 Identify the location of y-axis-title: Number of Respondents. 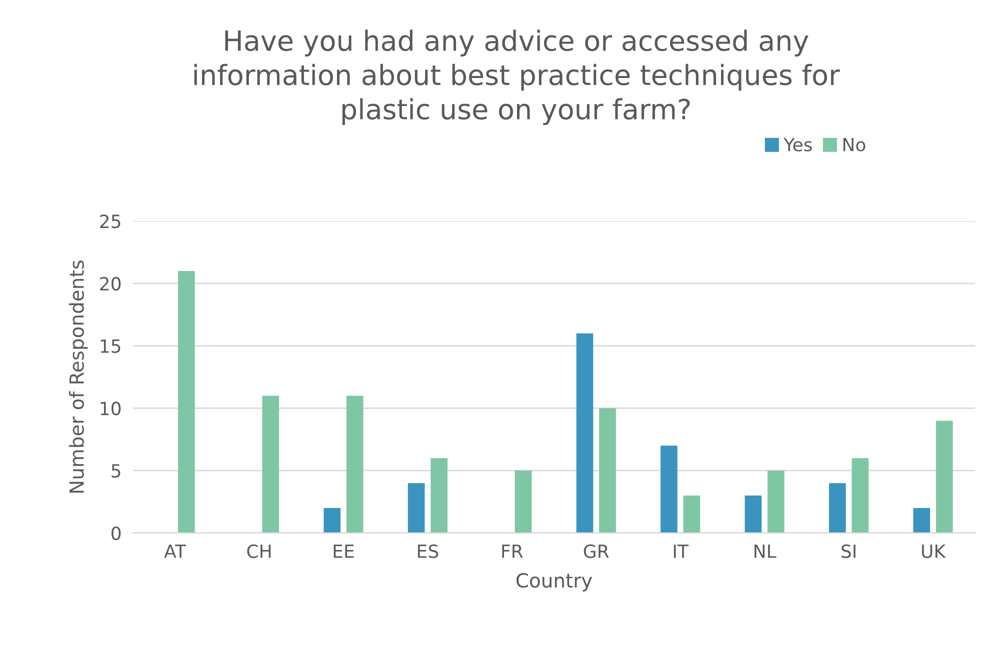
(78, 376).